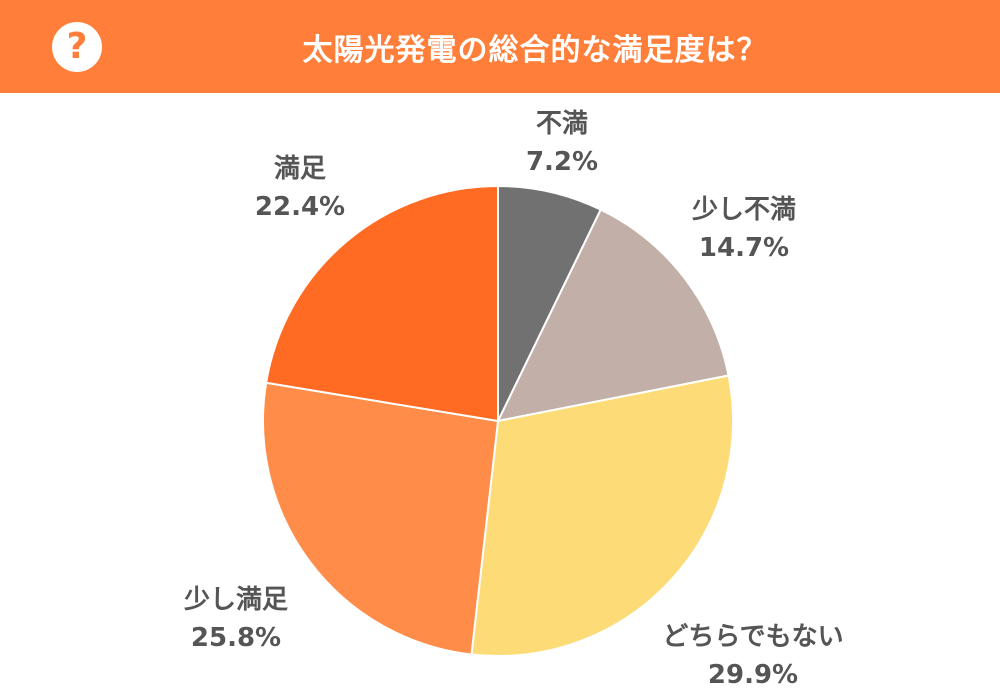 The width and height of the screenshot is (1000, 700). I want to click on slice-value-label: 25.8%, so click(236, 638).